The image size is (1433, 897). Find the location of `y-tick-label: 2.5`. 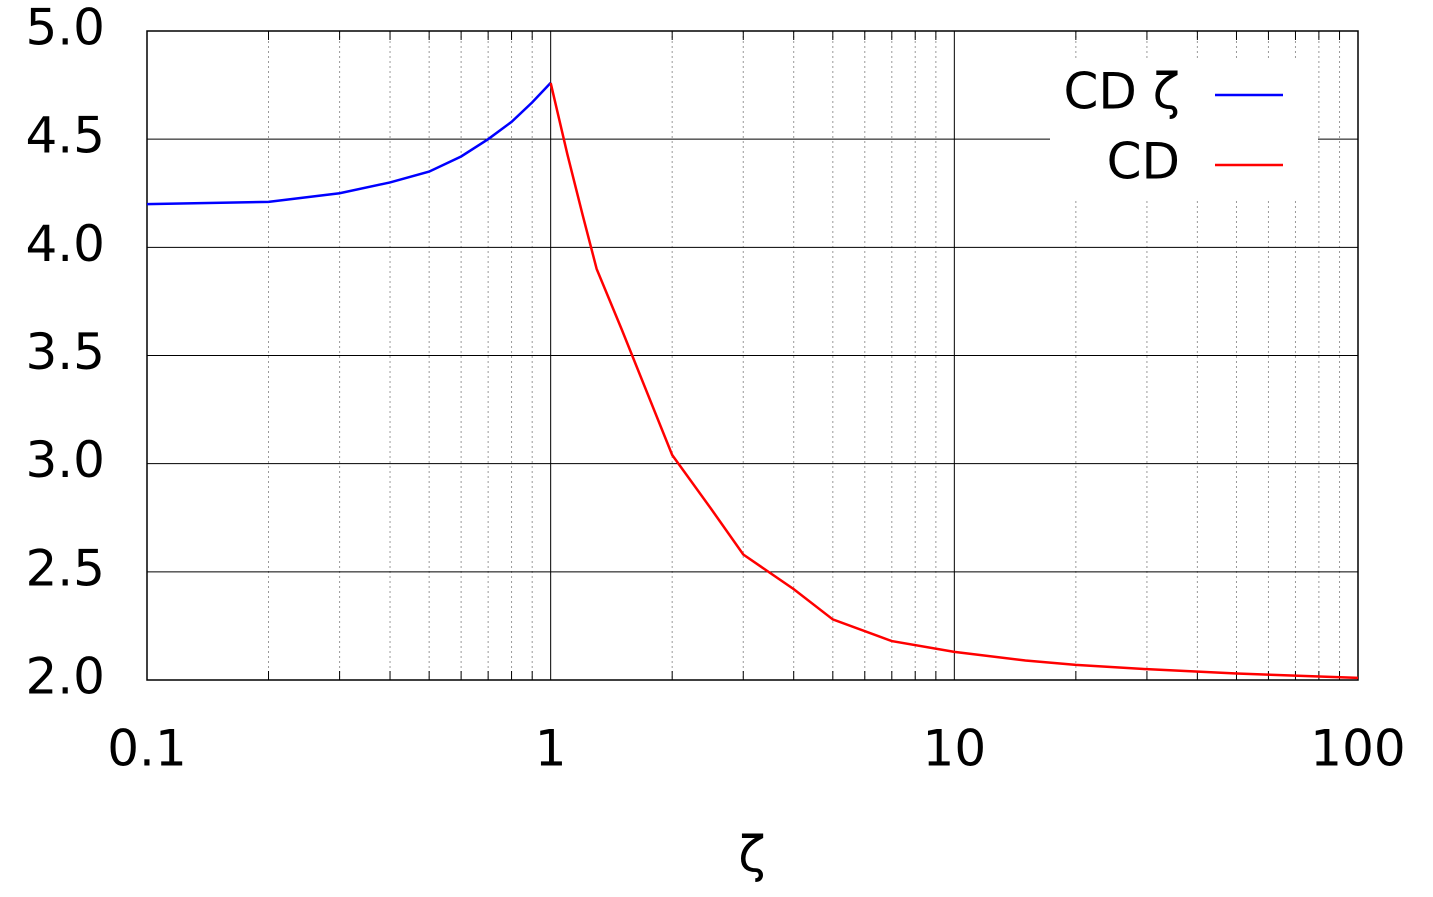

y-tick-label: 2.5 is located at coordinates (65, 568).